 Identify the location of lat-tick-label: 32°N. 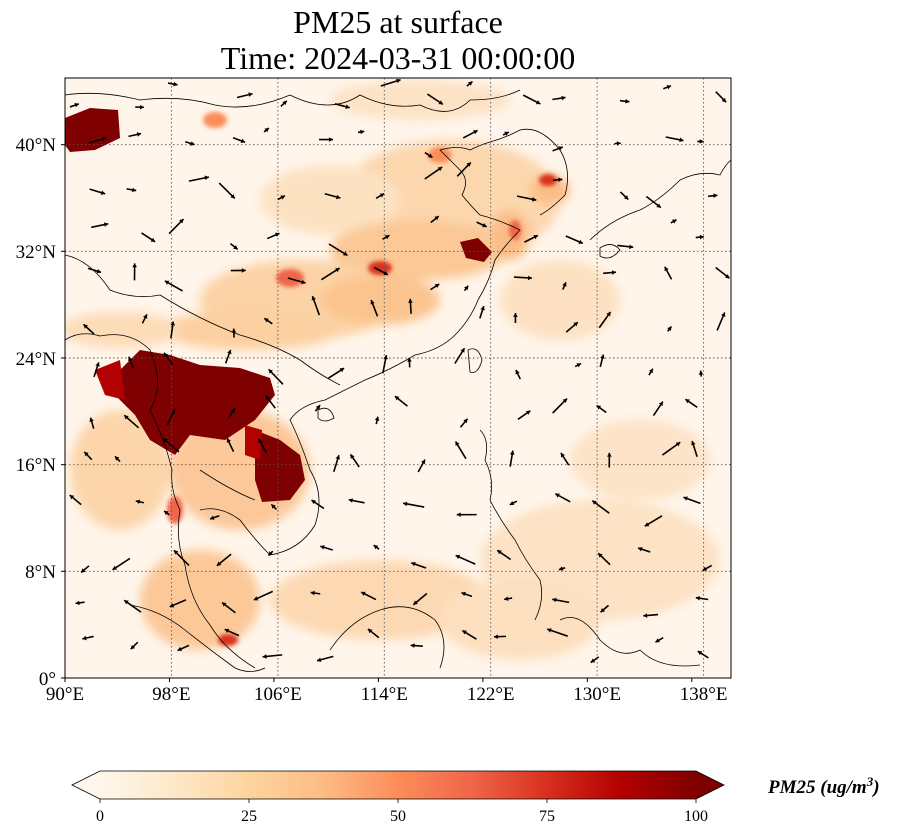
(36, 252).